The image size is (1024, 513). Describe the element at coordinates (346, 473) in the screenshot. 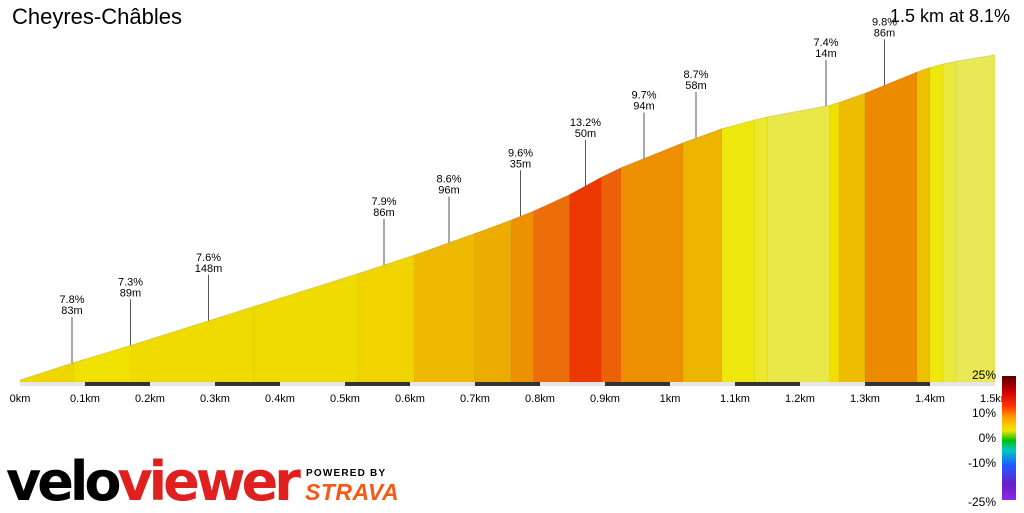

I see `powered-by-label: POWERED BY` at that location.